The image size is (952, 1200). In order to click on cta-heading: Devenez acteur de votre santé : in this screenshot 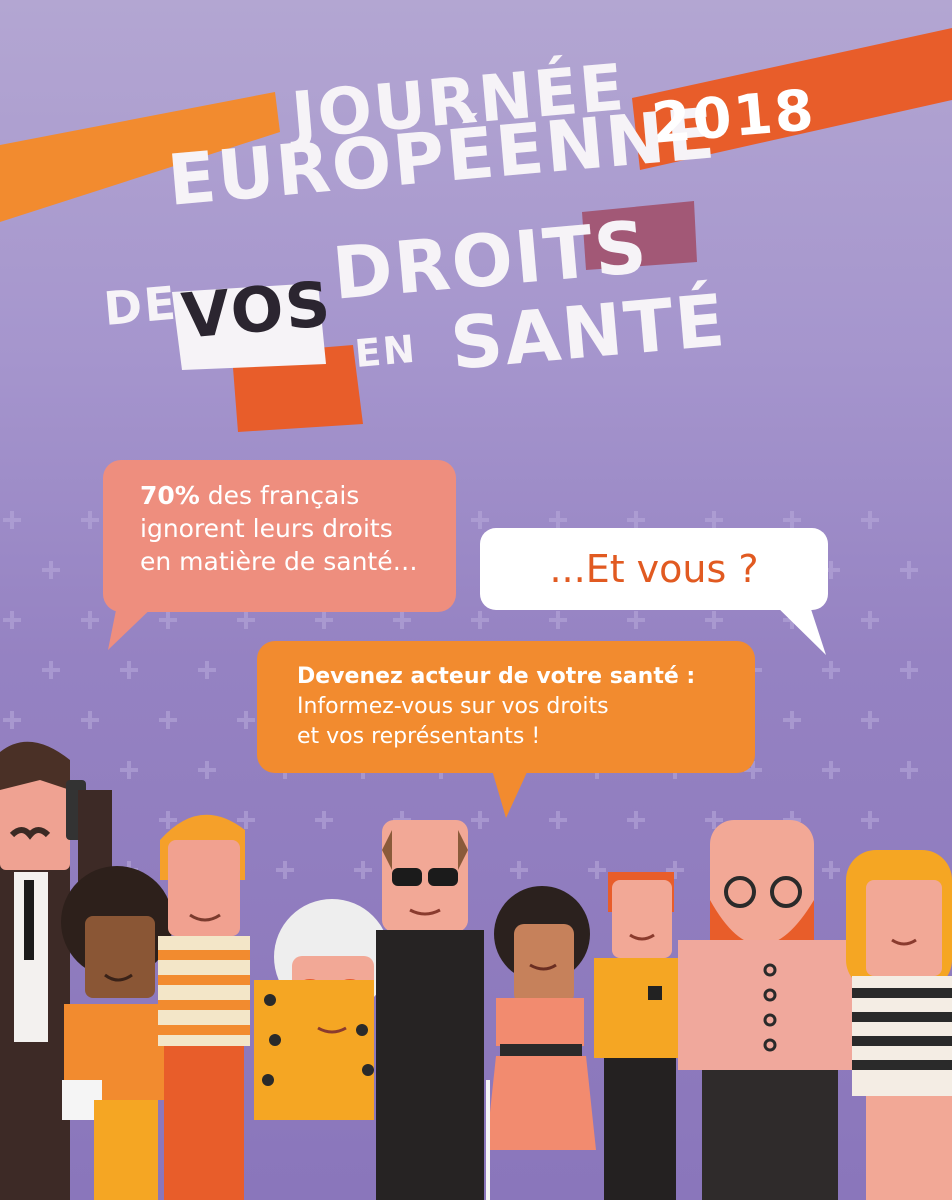, I will do `click(496, 676)`.